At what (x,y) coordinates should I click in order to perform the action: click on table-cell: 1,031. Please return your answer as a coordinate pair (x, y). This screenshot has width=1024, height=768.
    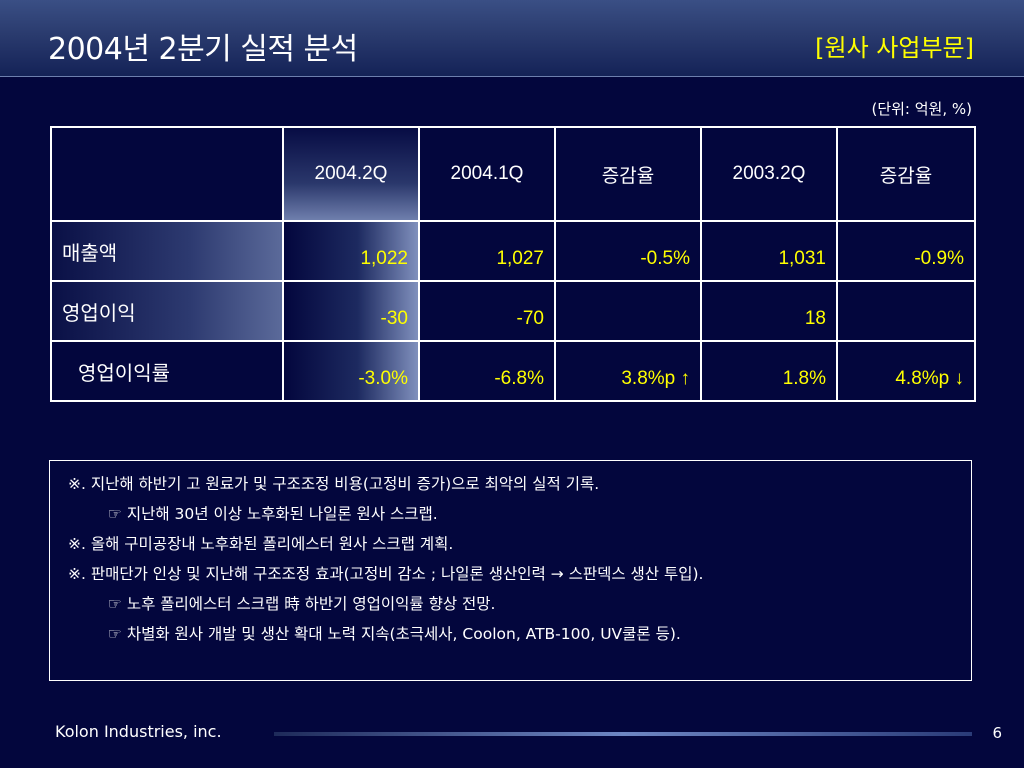
    Looking at the image, I should click on (769, 251).